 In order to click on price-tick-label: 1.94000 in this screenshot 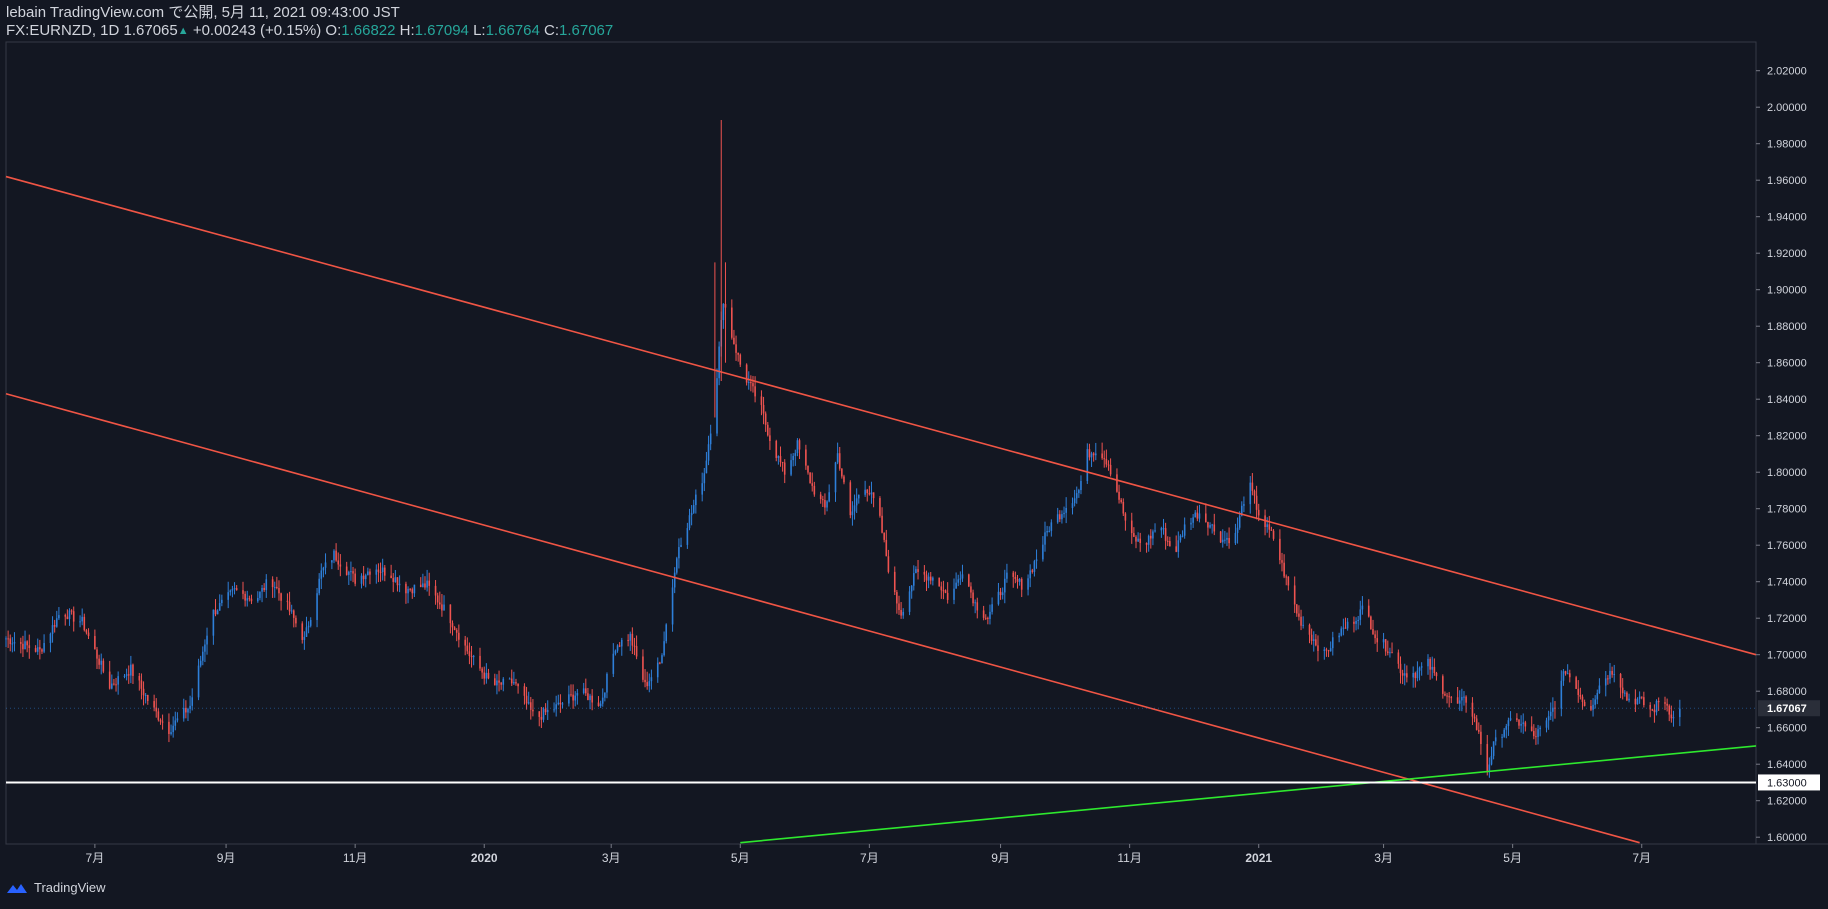, I will do `click(1787, 218)`.